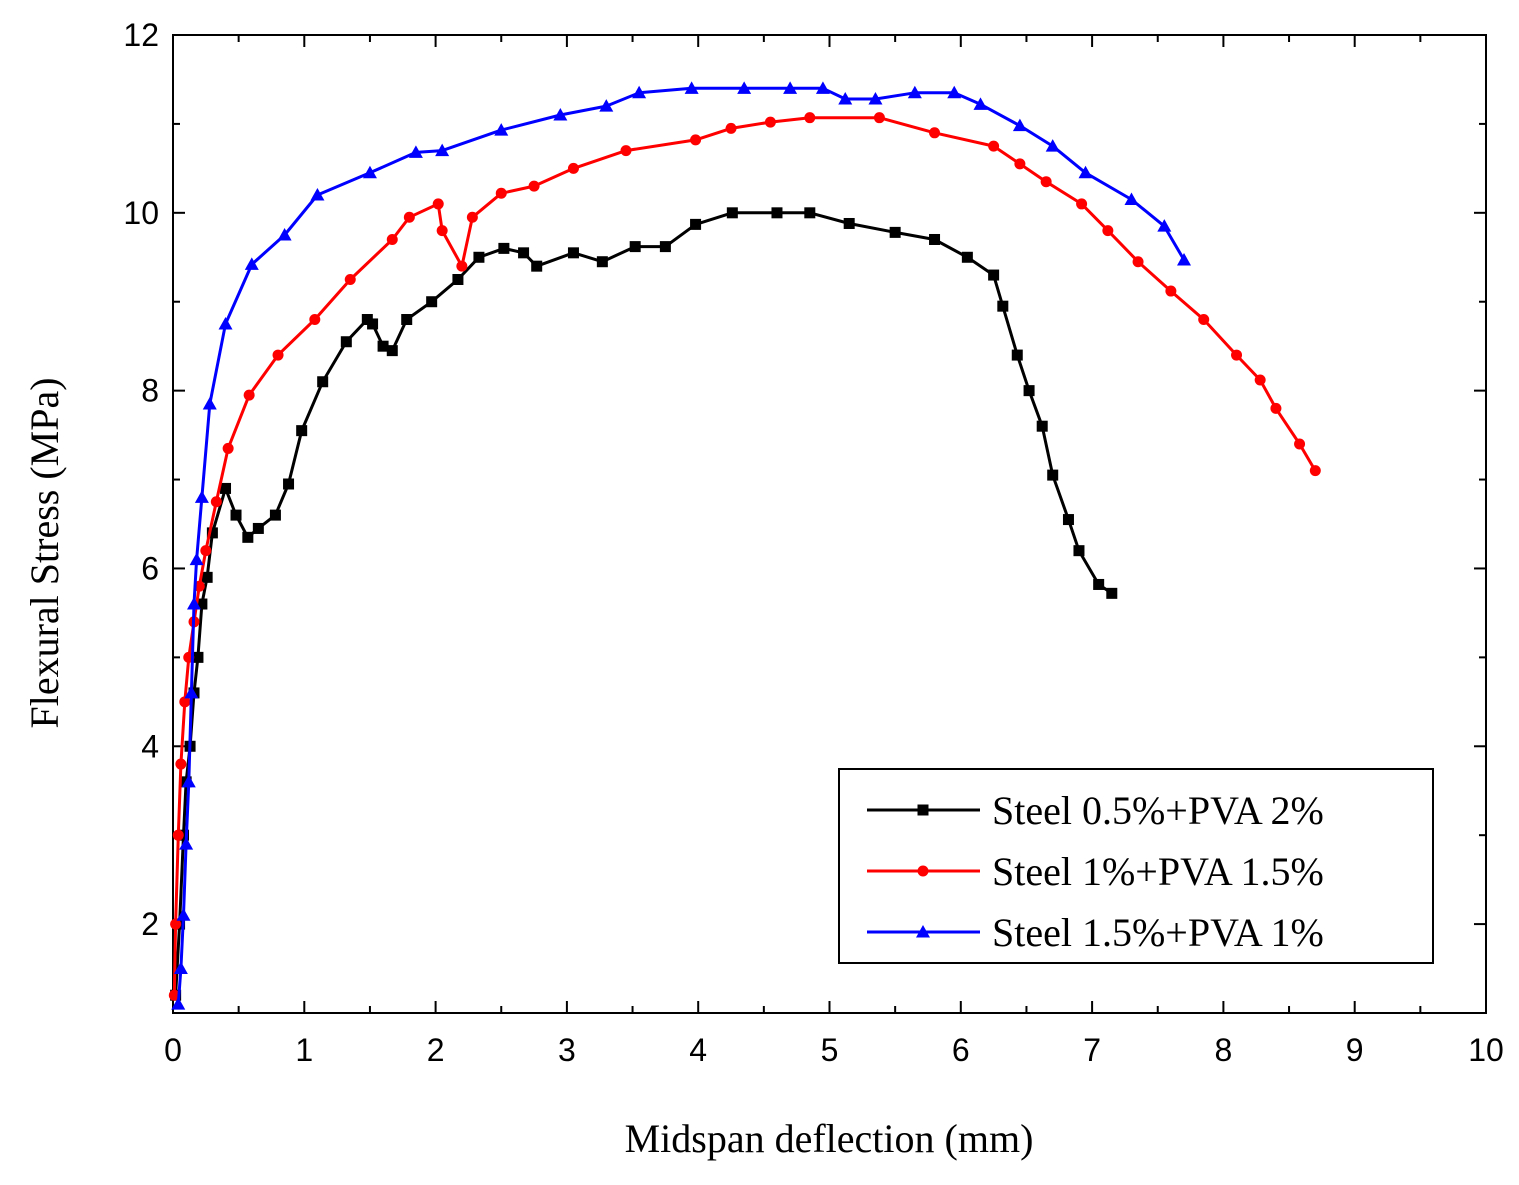  I want to click on x-tick-label: 5, so click(830, 1050).